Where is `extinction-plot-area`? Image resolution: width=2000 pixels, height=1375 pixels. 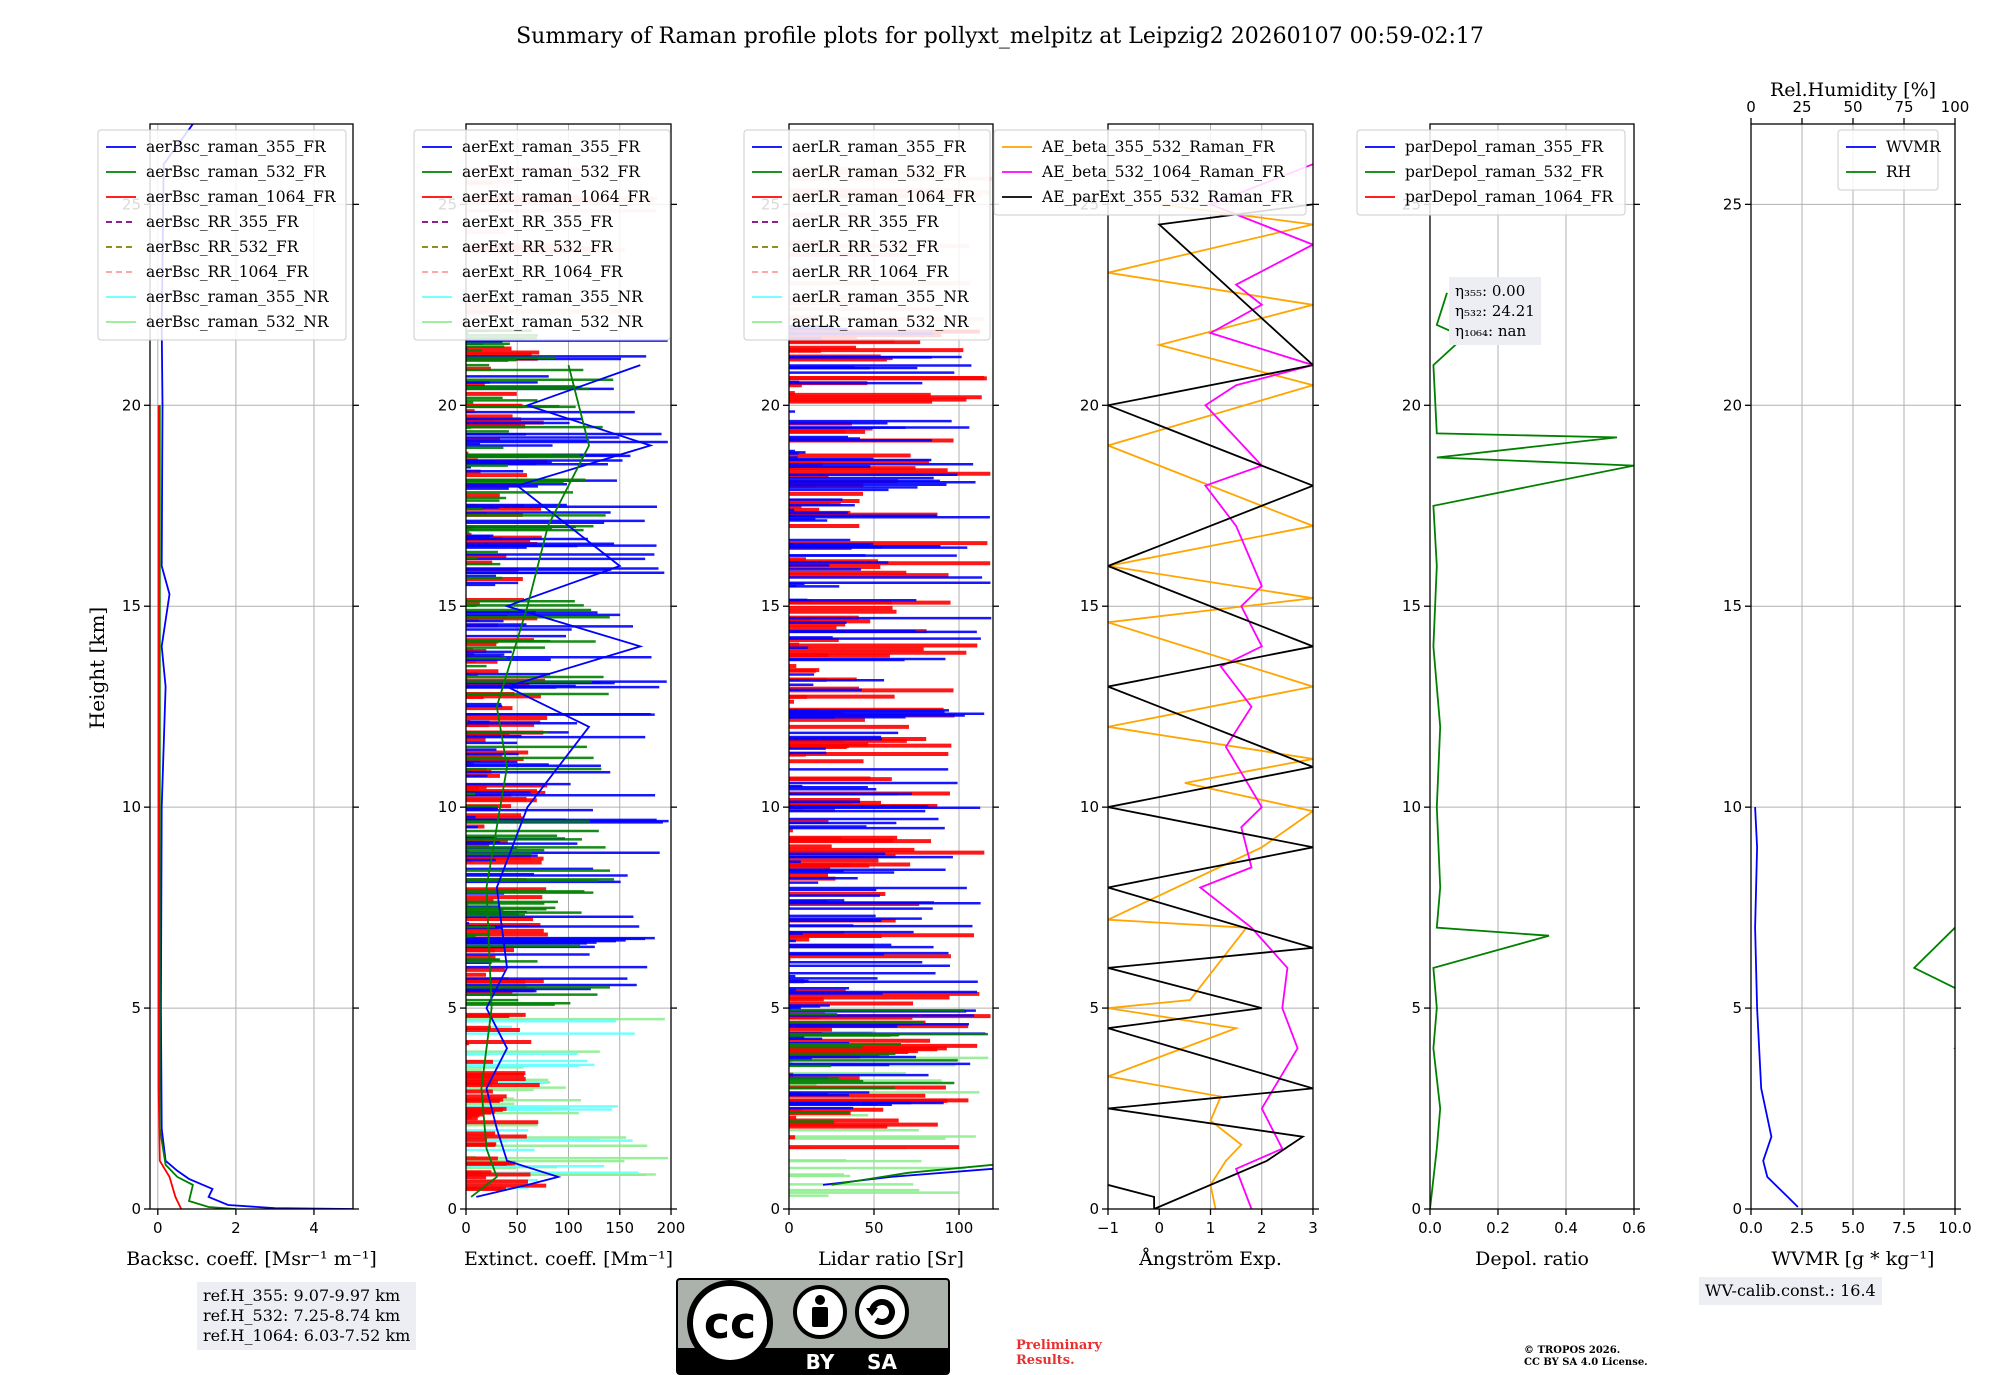 extinction-plot-area is located at coordinates (568, 666).